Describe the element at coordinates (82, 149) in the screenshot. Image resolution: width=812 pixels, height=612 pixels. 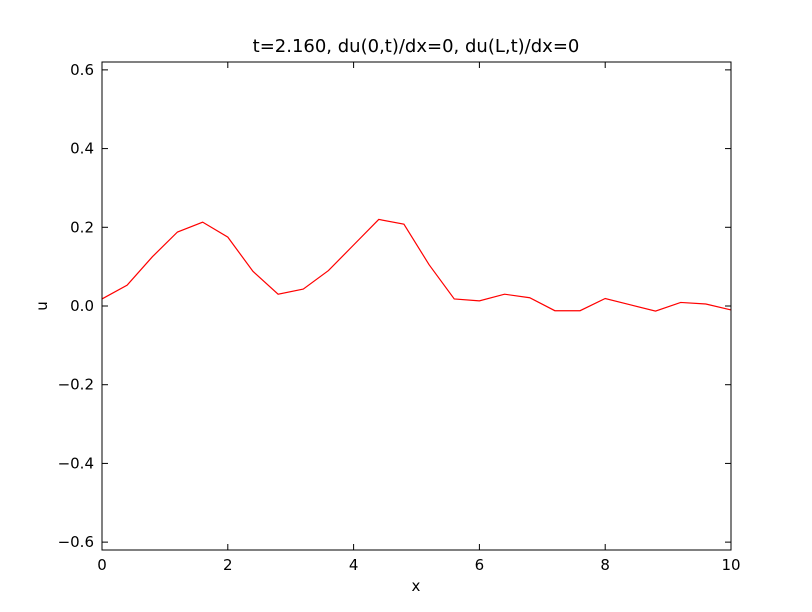
I see `y-tick-label: 0.4` at that location.